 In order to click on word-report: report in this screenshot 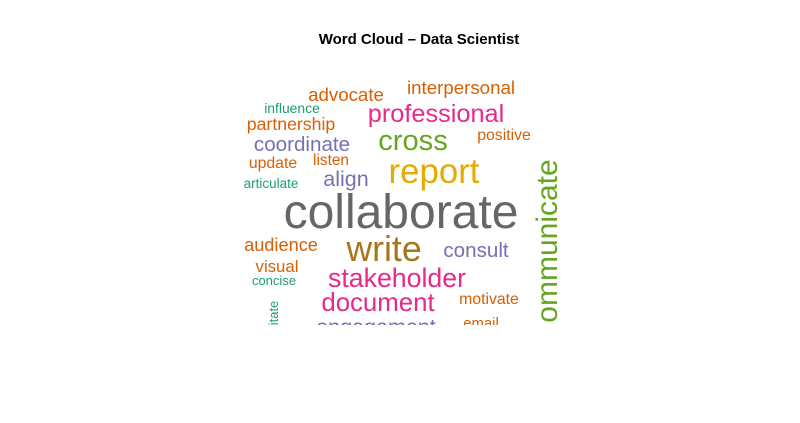, I will do `click(434, 171)`.